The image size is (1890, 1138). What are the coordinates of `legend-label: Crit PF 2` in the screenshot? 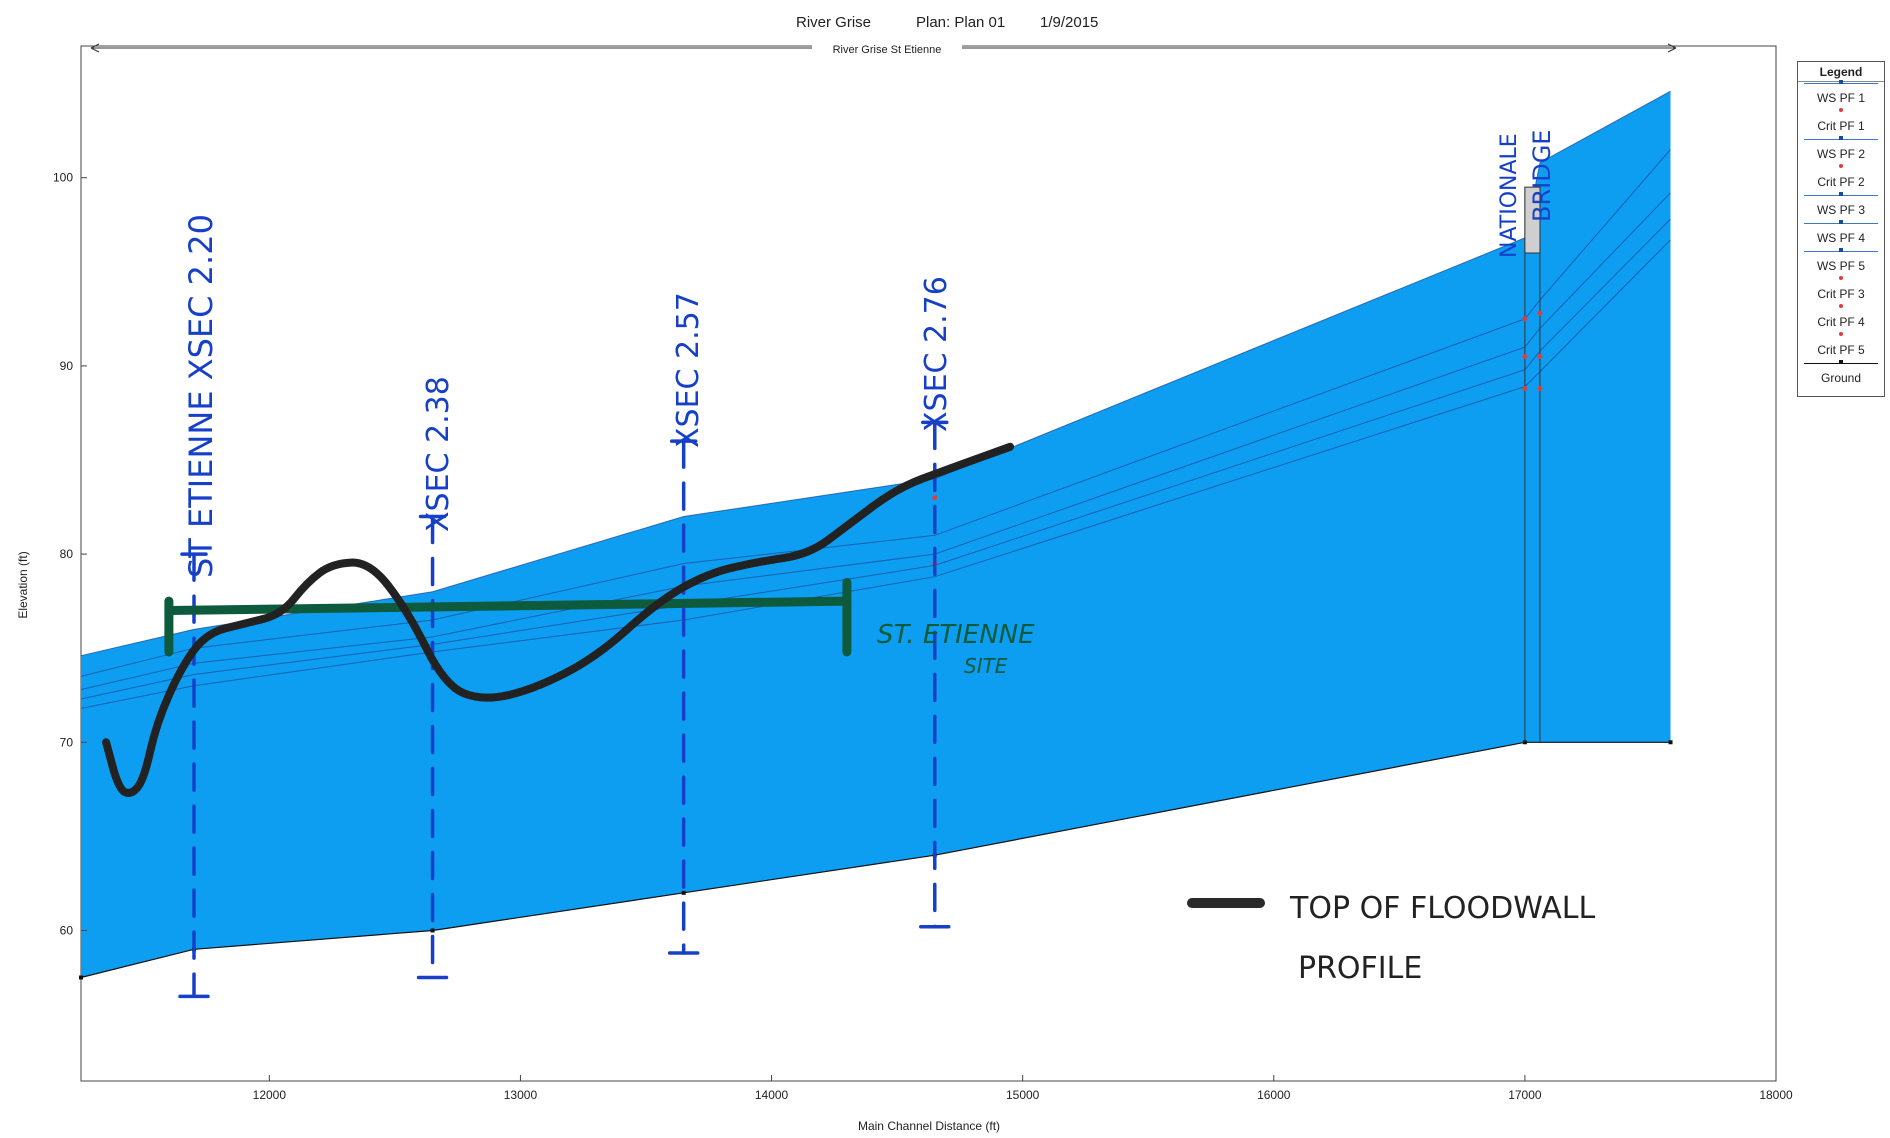 It's located at (1841, 182).